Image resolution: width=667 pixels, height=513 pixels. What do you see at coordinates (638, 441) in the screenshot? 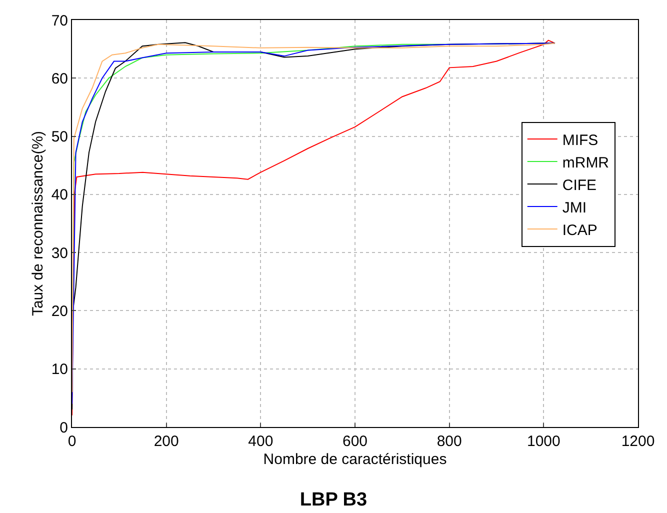
I see `x-tick-label: 1200` at bounding box center [638, 441].